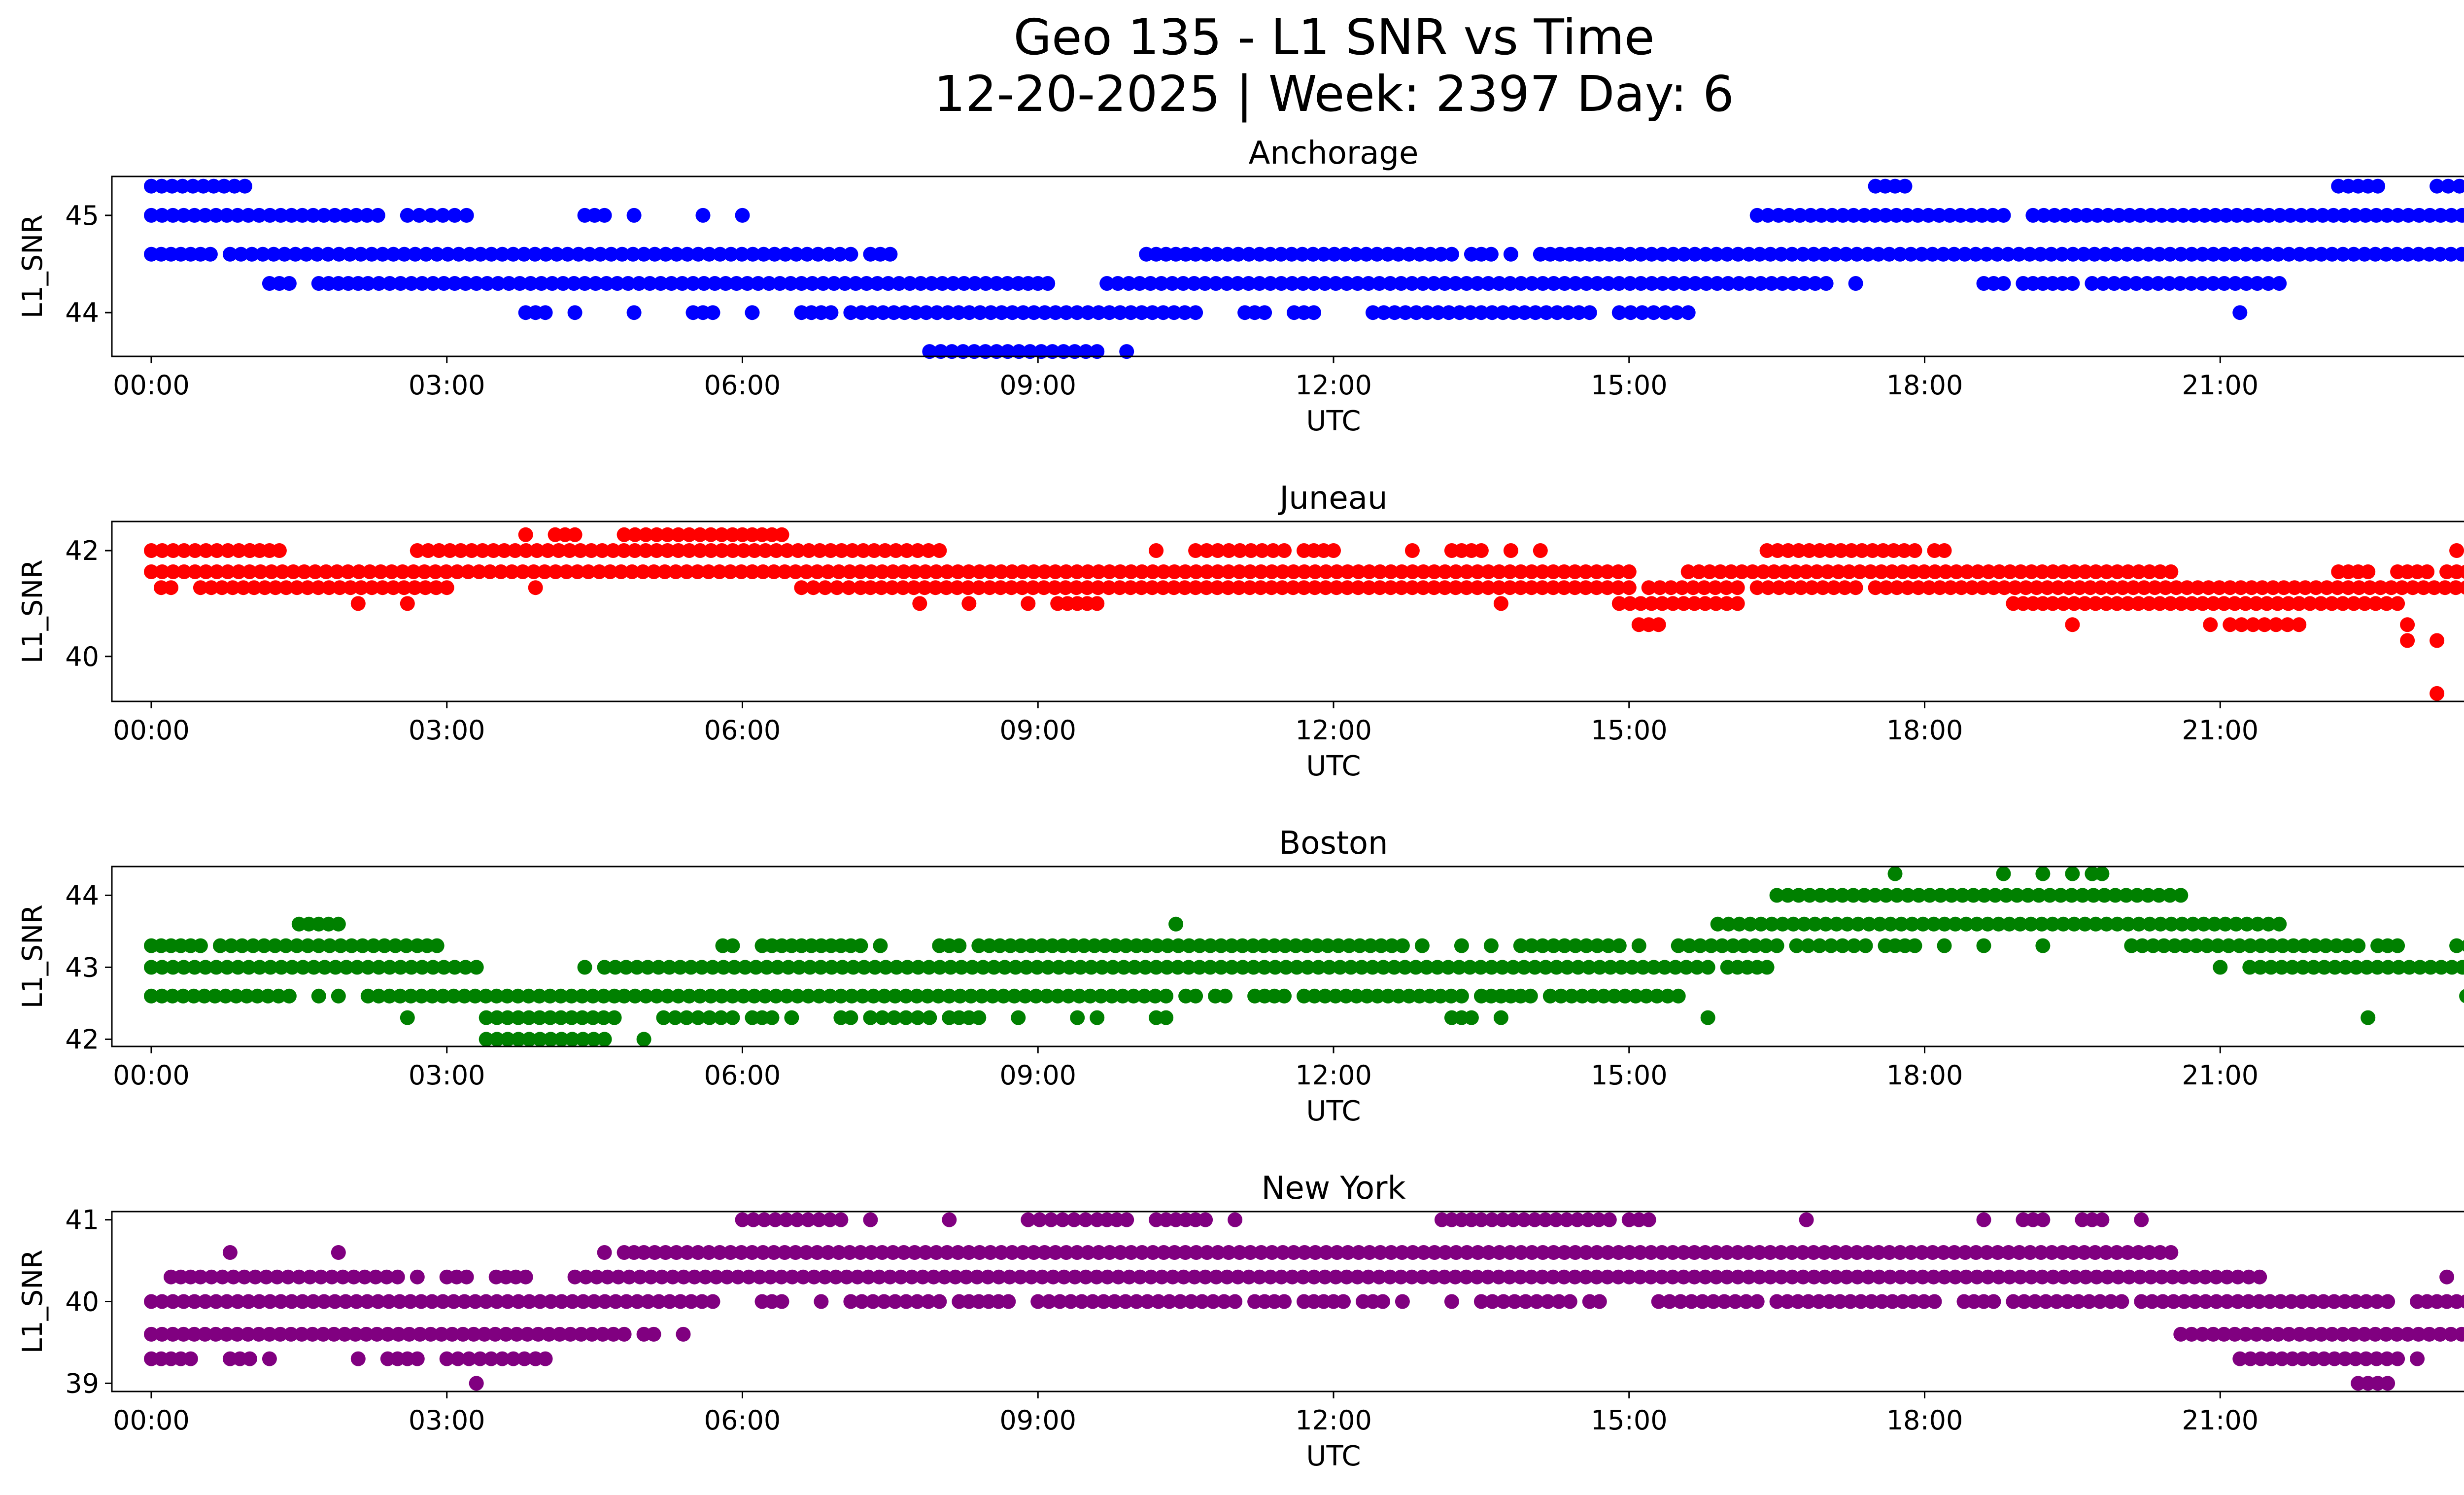  Describe the element at coordinates (82, 1220) in the screenshot. I see `y-tick-label: 41` at that location.